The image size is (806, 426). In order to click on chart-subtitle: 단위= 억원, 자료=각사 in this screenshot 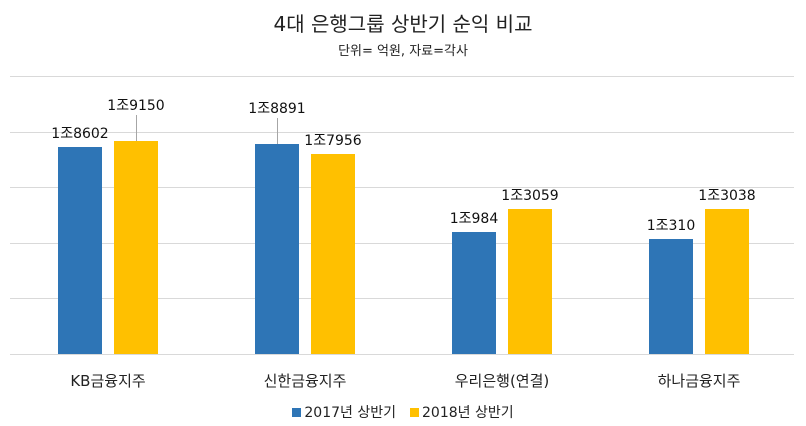, I will do `click(403, 51)`.